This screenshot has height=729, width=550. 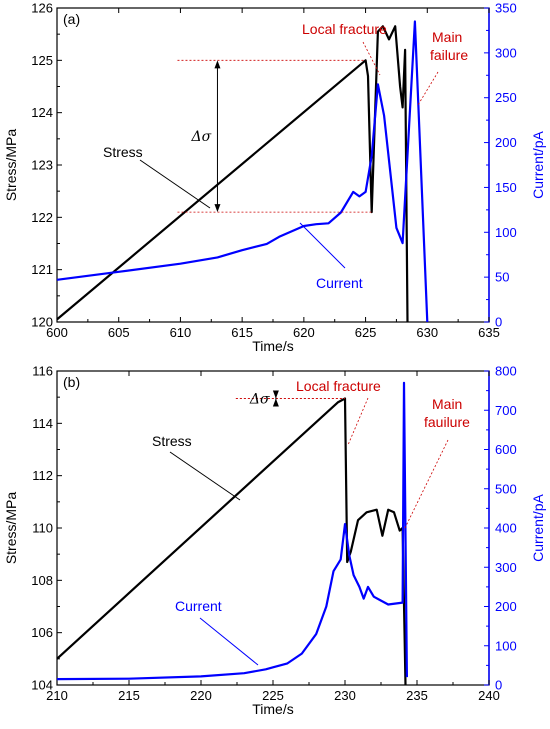 I want to click on x-tick-label: 635, so click(x=489, y=332).